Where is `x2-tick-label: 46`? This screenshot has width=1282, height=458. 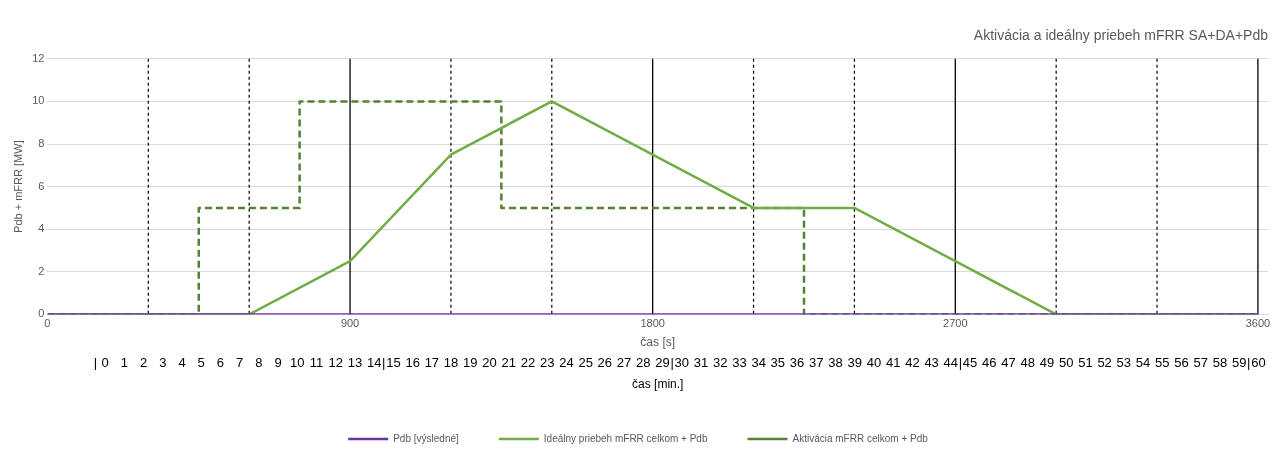 x2-tick-label: 46 is located at coordinates (989, 363).